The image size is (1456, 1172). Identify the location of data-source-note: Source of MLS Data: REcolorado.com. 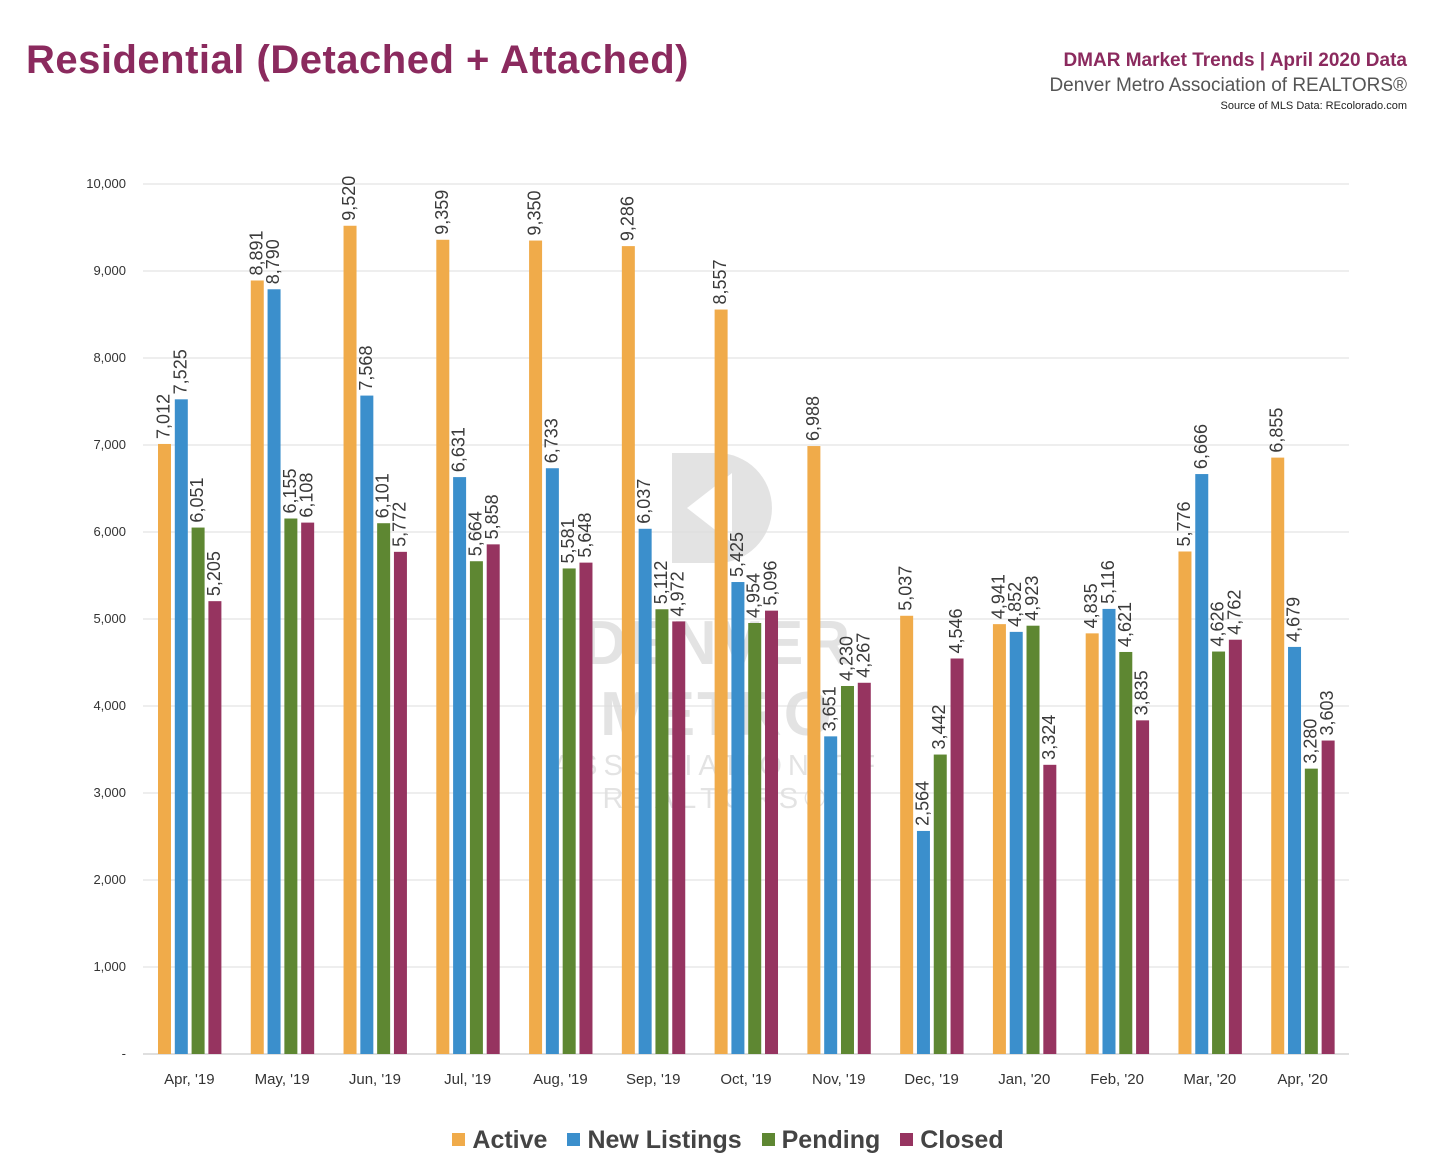
(1313, 106).